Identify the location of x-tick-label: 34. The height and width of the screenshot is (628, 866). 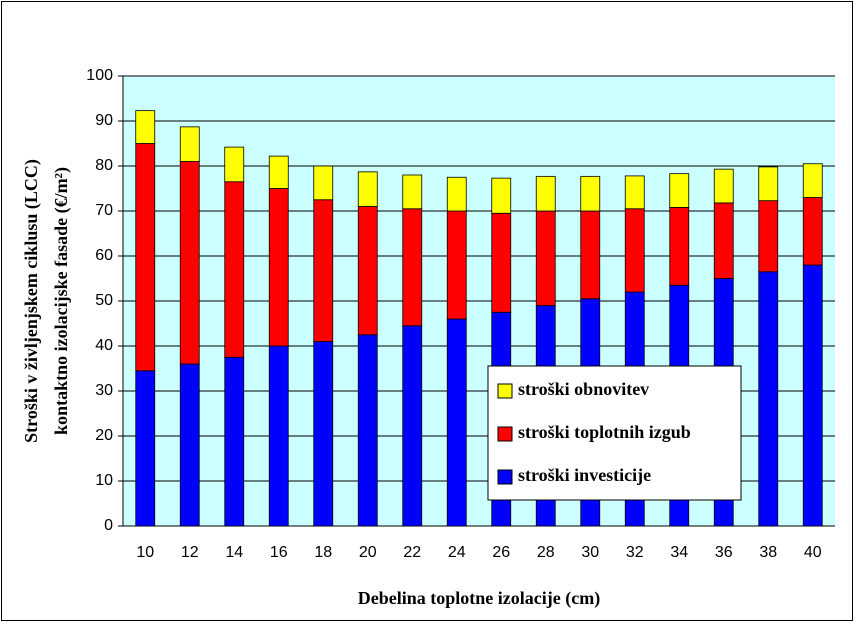
(679, 552).